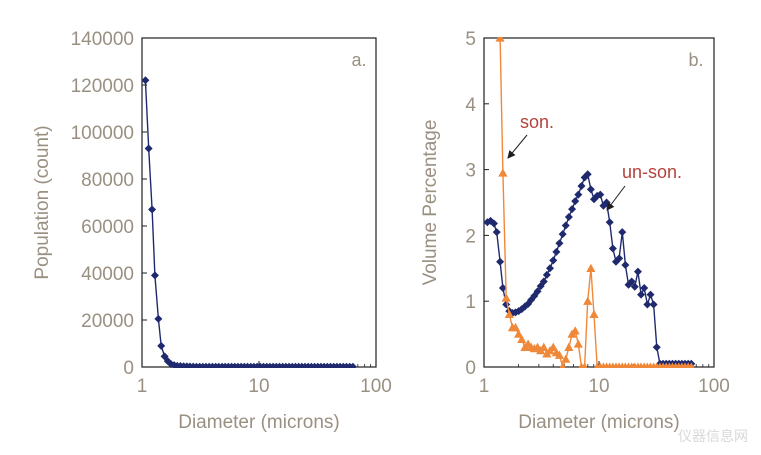 The width and height of the screenshot is (761, 455). I want to click on y-tick-label: 100000, so click(102, 133).